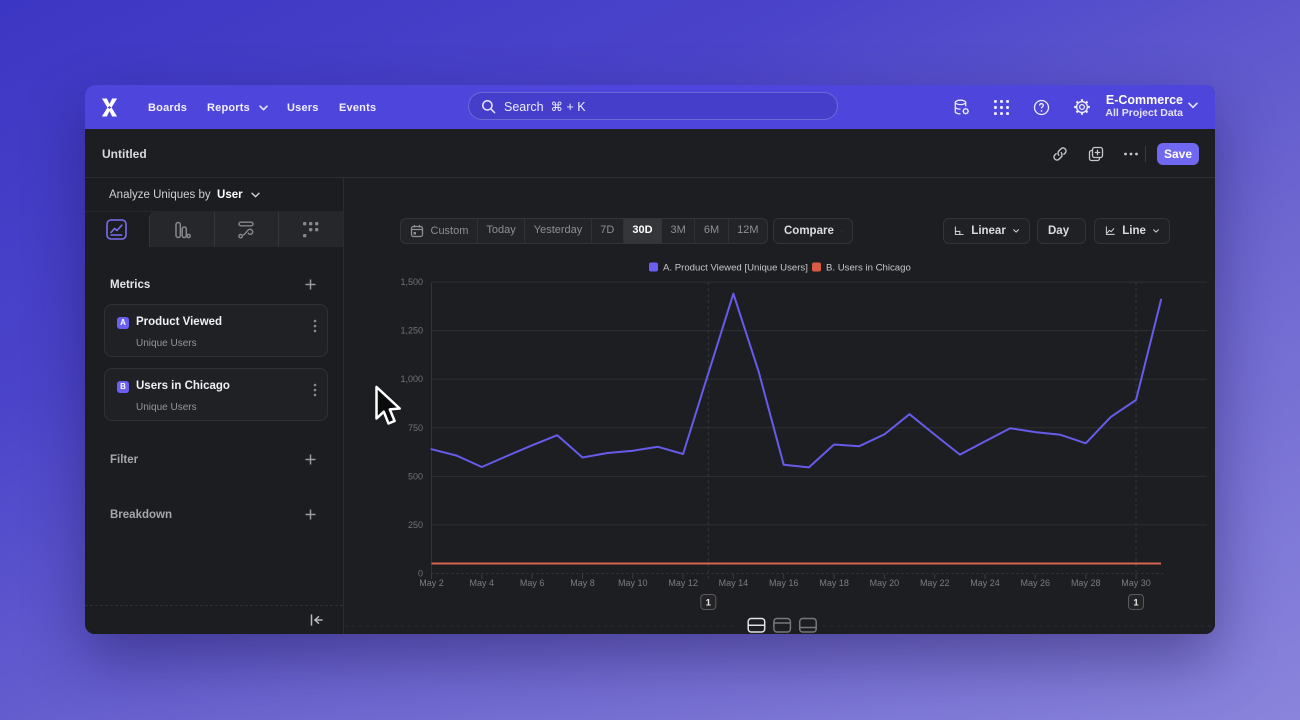  Describe the element at coordinates (582, 583) in the screenshot. I see `svg-text: May 8` at that location.